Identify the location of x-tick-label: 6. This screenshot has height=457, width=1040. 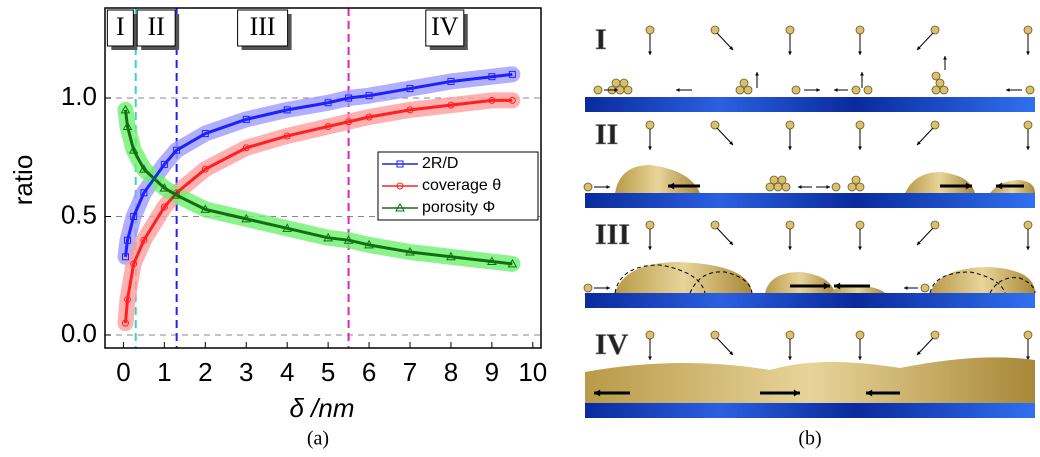
(369, 372).